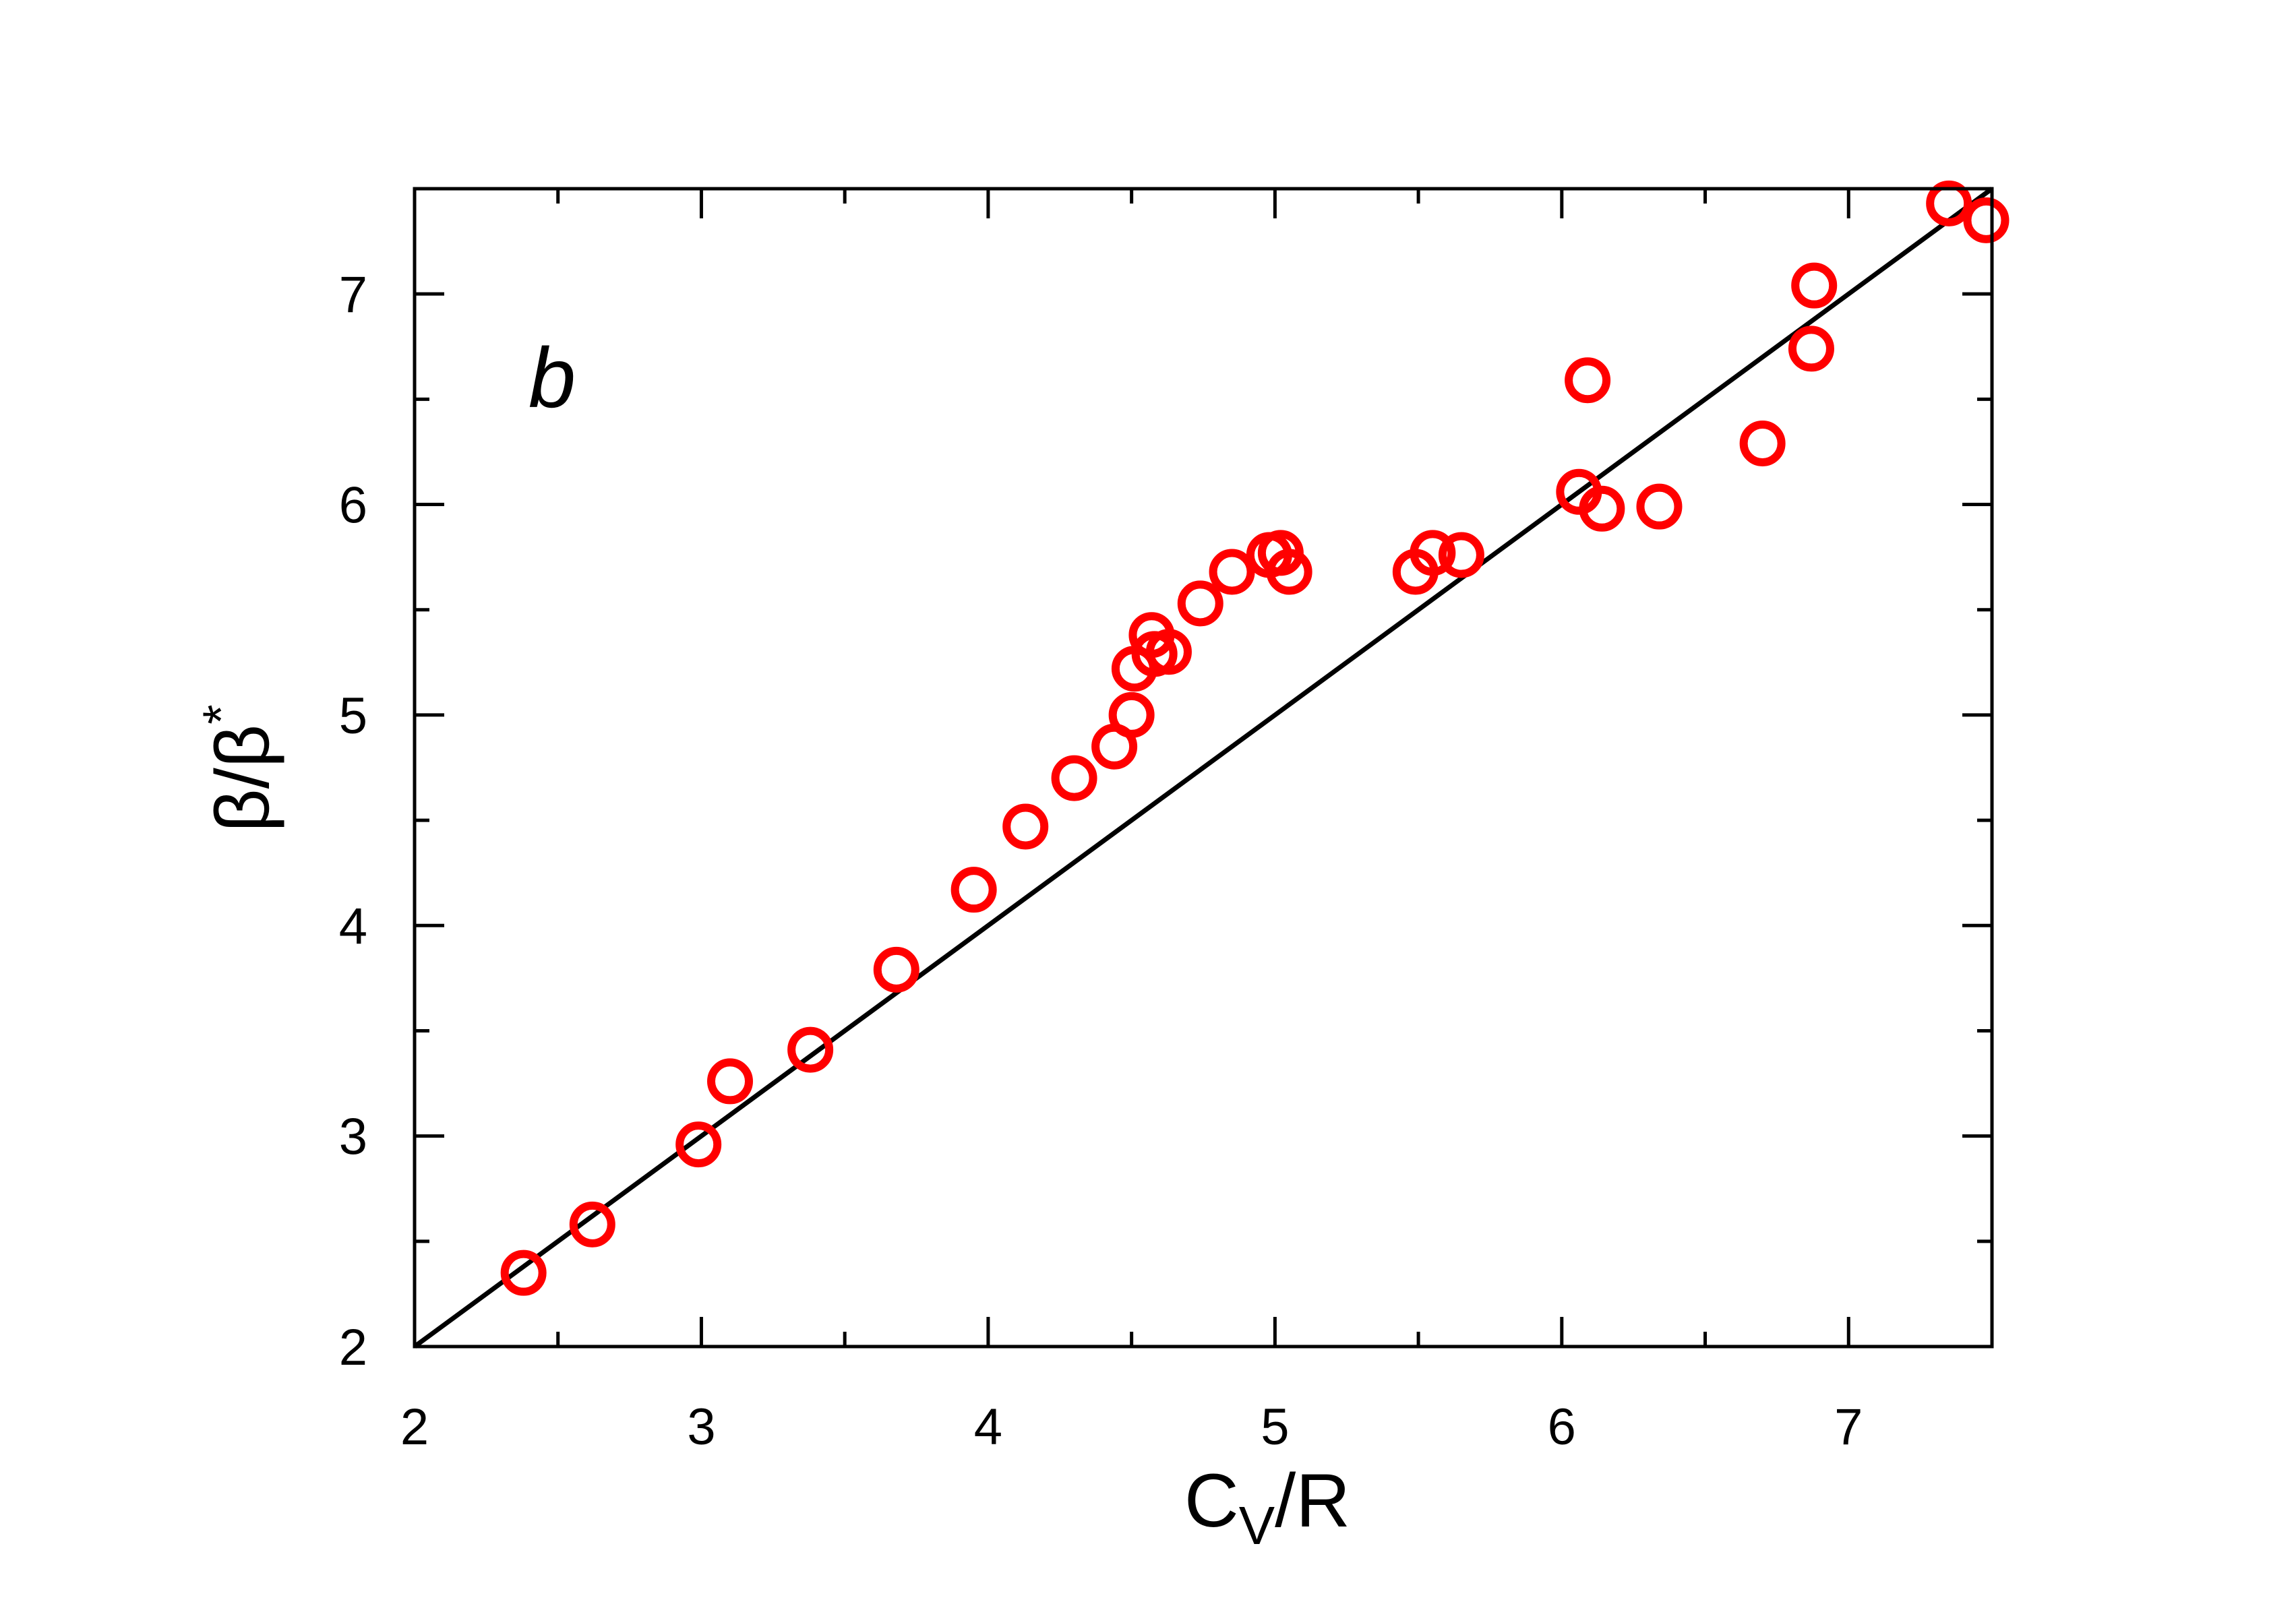  Describe the element at coordinates (353, 1138) in the screenshot. I see `y-tick-label: 3` at that location.